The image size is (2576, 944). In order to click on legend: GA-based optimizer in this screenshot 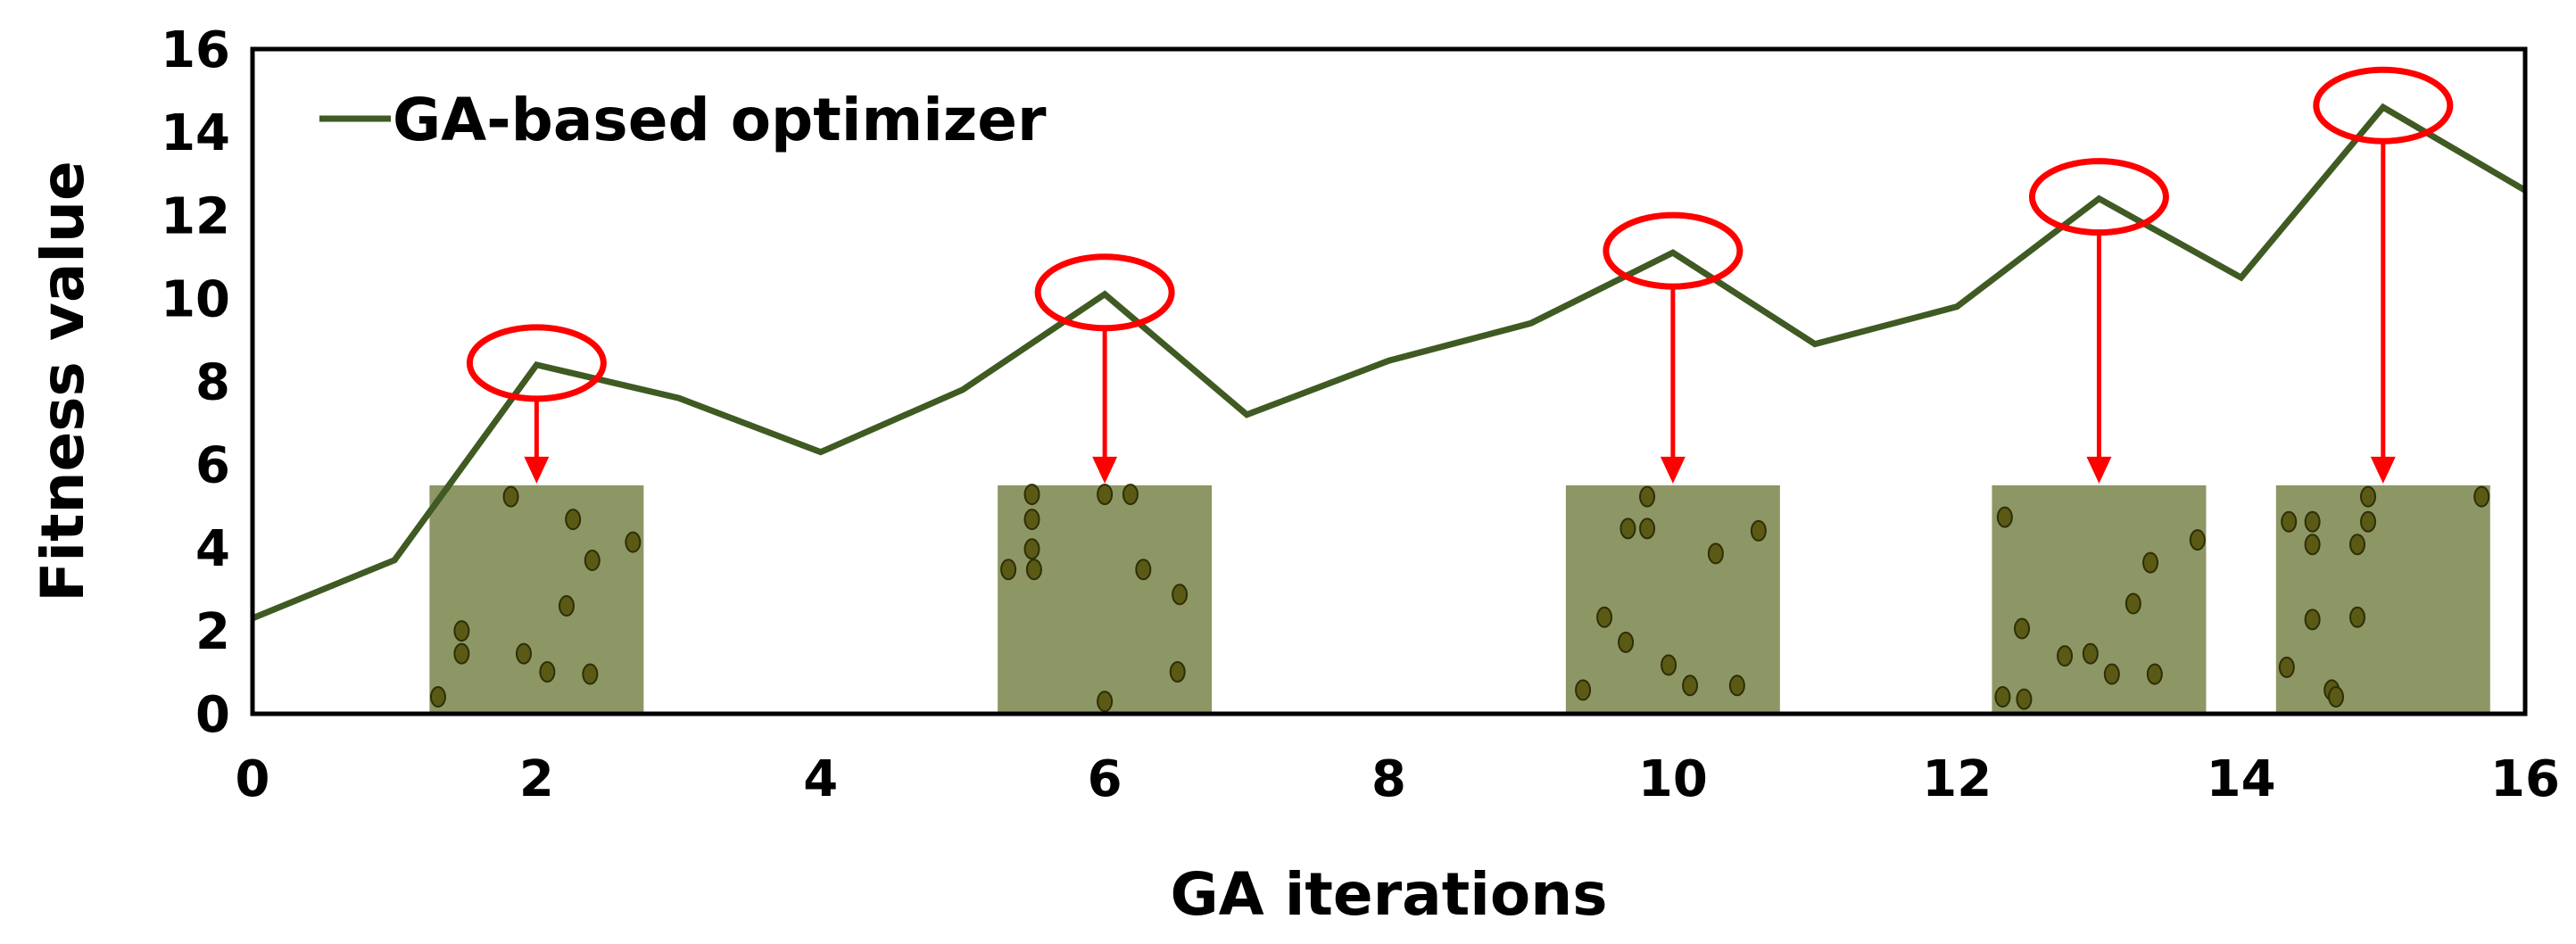, I will do `click(683, 120)`.